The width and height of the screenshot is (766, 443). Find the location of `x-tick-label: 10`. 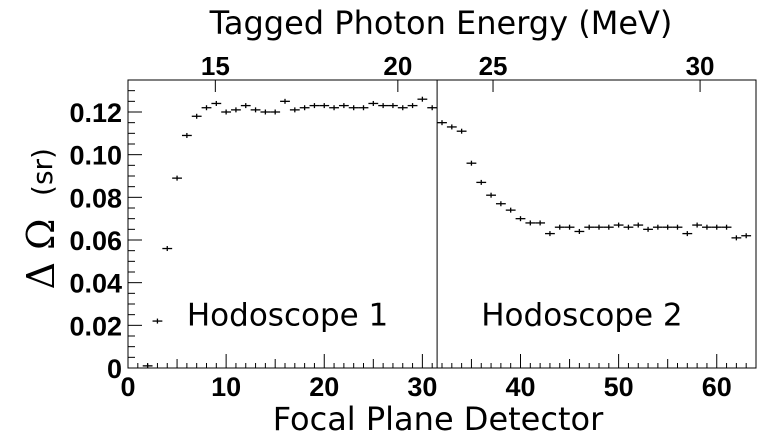

x-tick-label: 10 is located at coordinates (226, 387).